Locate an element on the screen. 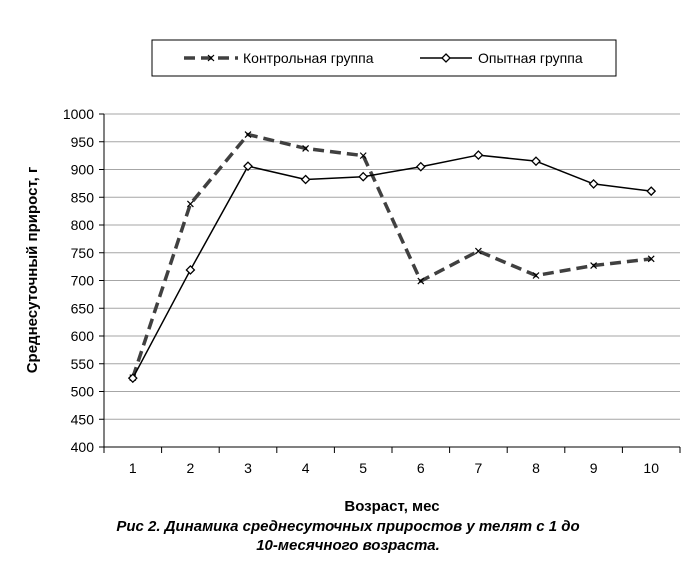 The image size is (696, 586). y-tick-label-700: 700 is located at coordinates (83, 281).